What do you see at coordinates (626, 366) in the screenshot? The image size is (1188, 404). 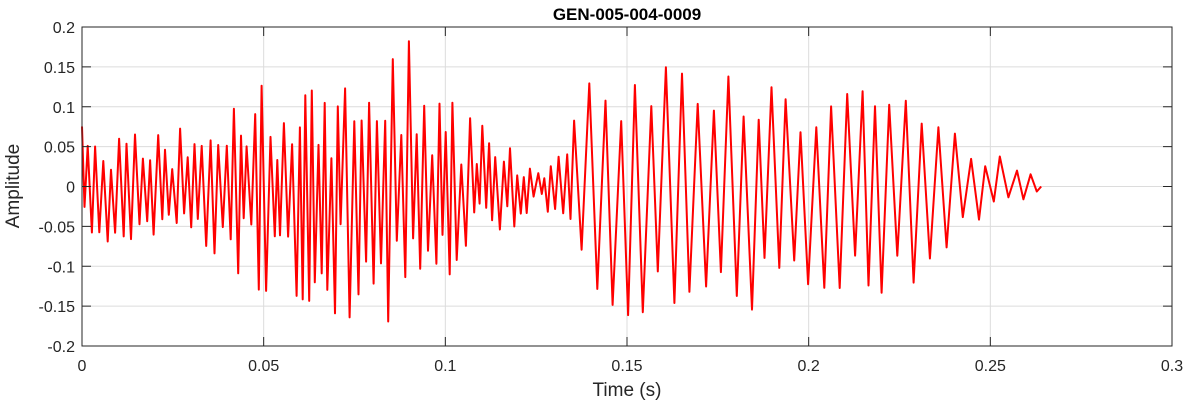 I see `x-tick-label: 0.15` at bounding box center [626, 366].